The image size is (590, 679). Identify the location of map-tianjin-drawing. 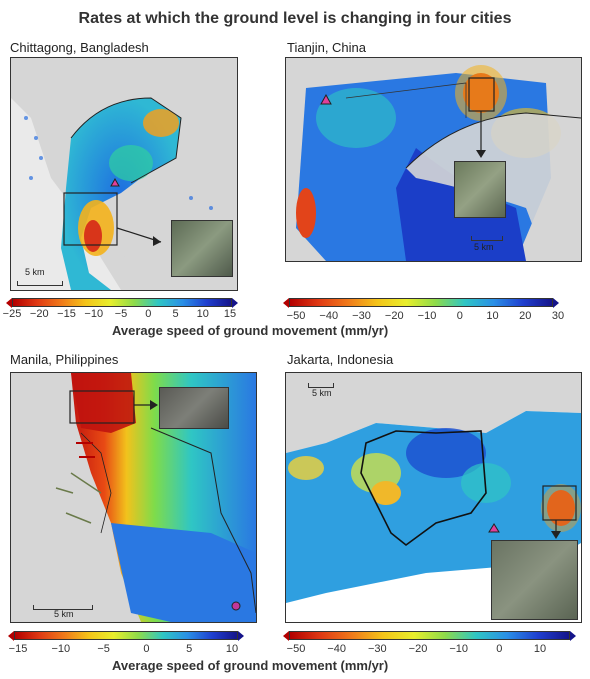
(433, 159).